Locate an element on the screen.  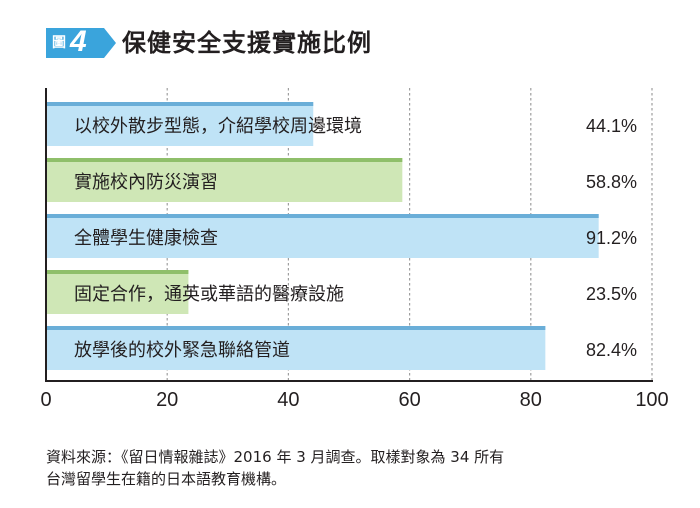
value-label-3: 23.5% is located at coordinates (611, 294).